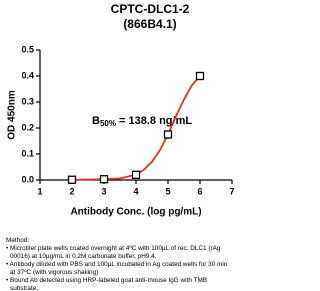 This screenshot has width=320, height=291. I want to click on x-tick-label: 1, so click(39, 191).